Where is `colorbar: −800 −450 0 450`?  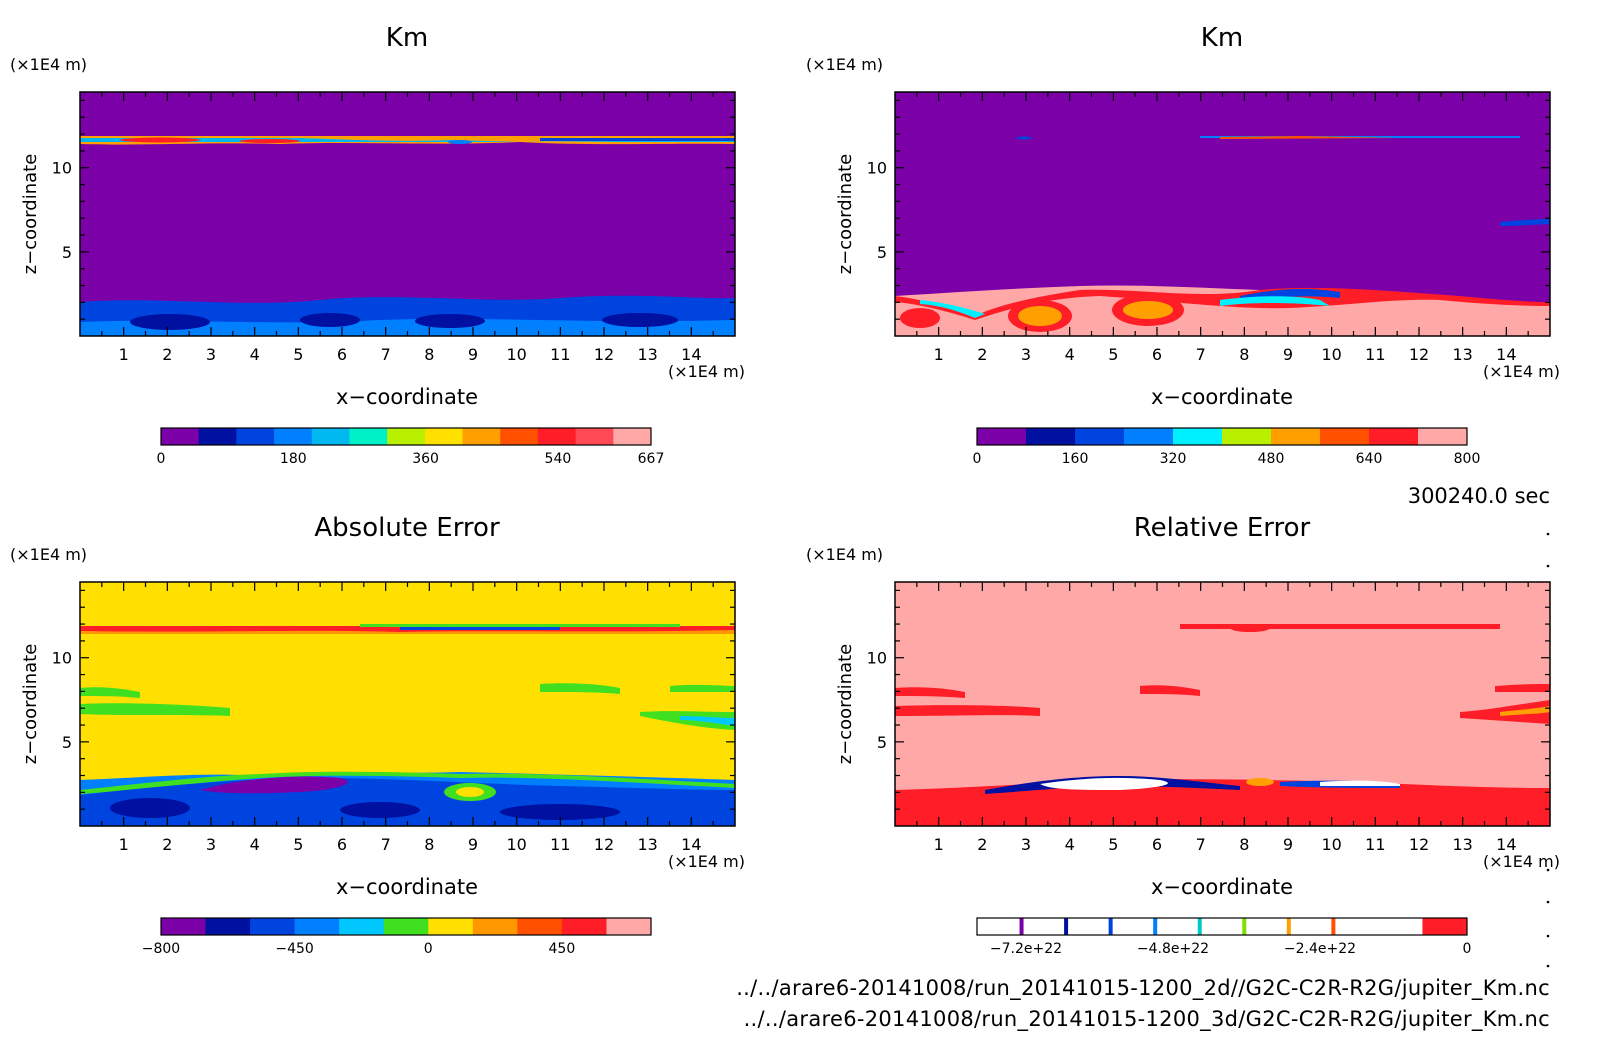 colorbar: −800 −450 0 450 is located at coordinates (397, 937).